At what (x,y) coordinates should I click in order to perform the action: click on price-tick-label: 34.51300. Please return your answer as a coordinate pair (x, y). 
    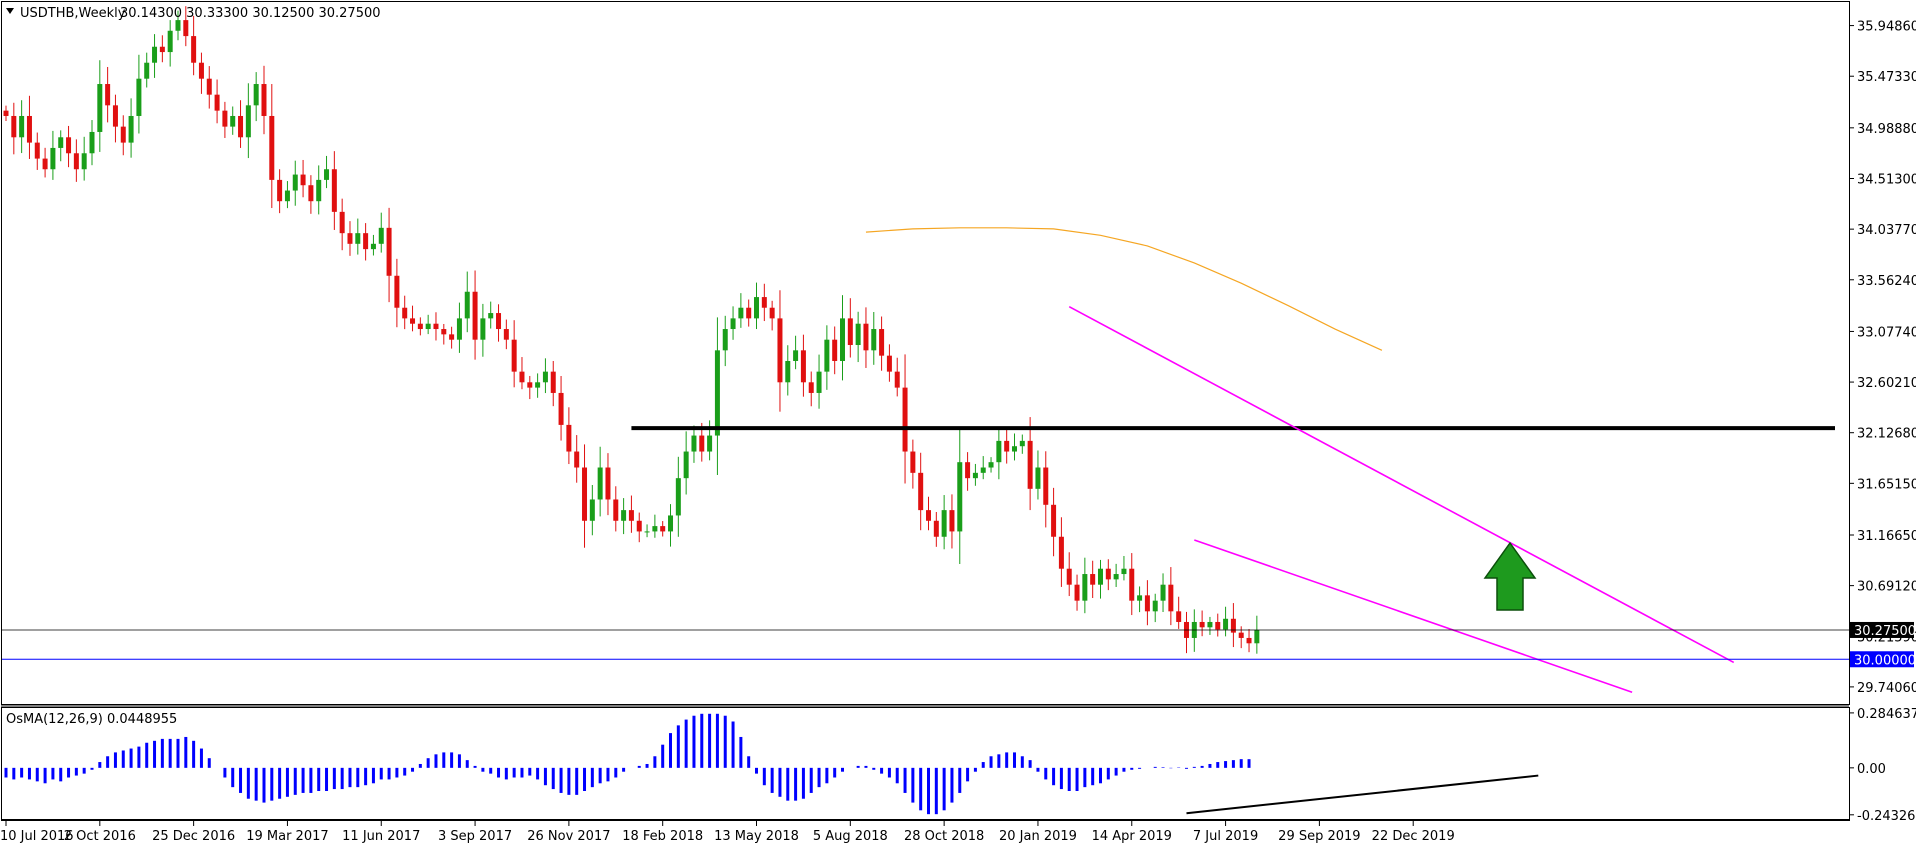
    Looking at the image, I should click on (1886, 180).